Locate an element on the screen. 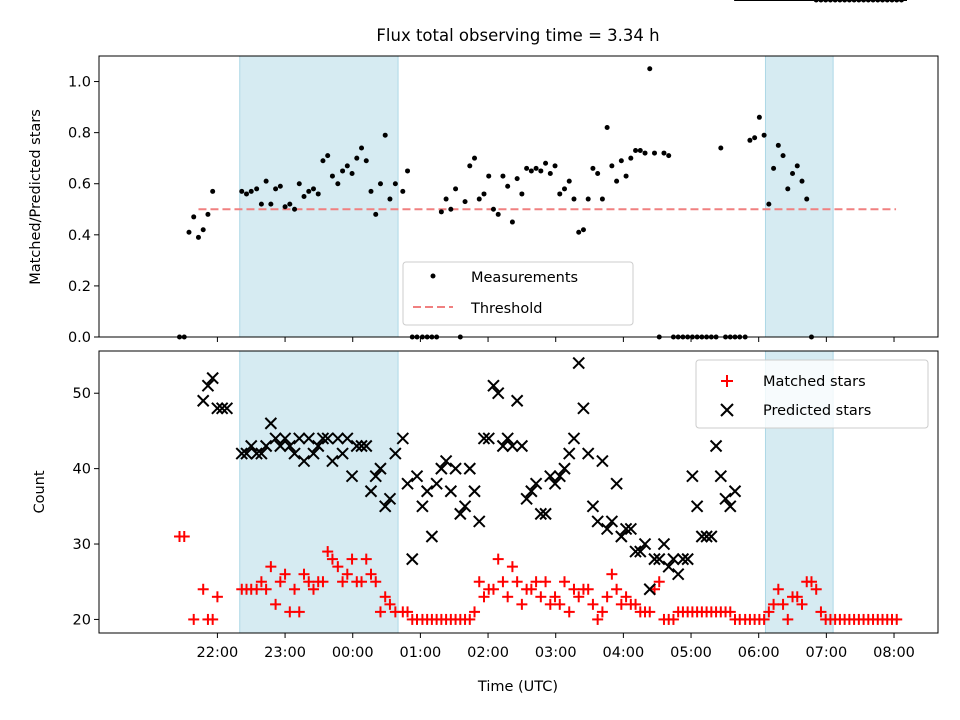 This screenshot has height=720, width=960. x-tick-label: 23:00 is located at coordinates (285, 653).